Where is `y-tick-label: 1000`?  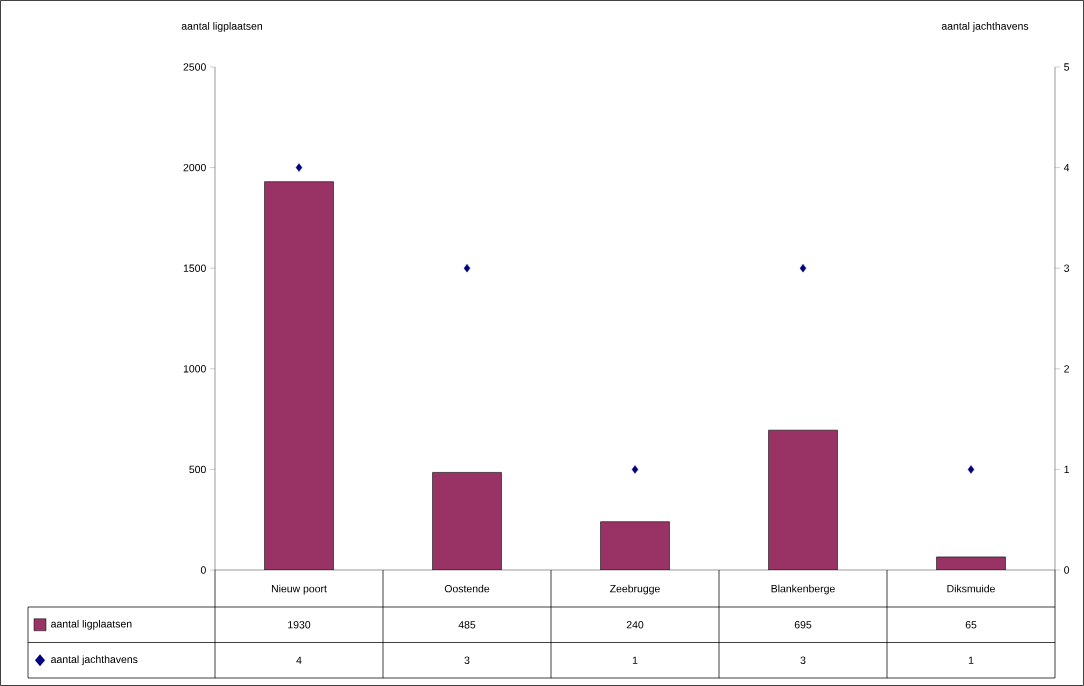 y-tick-label: 1000 is located at coordinates (194, 369).